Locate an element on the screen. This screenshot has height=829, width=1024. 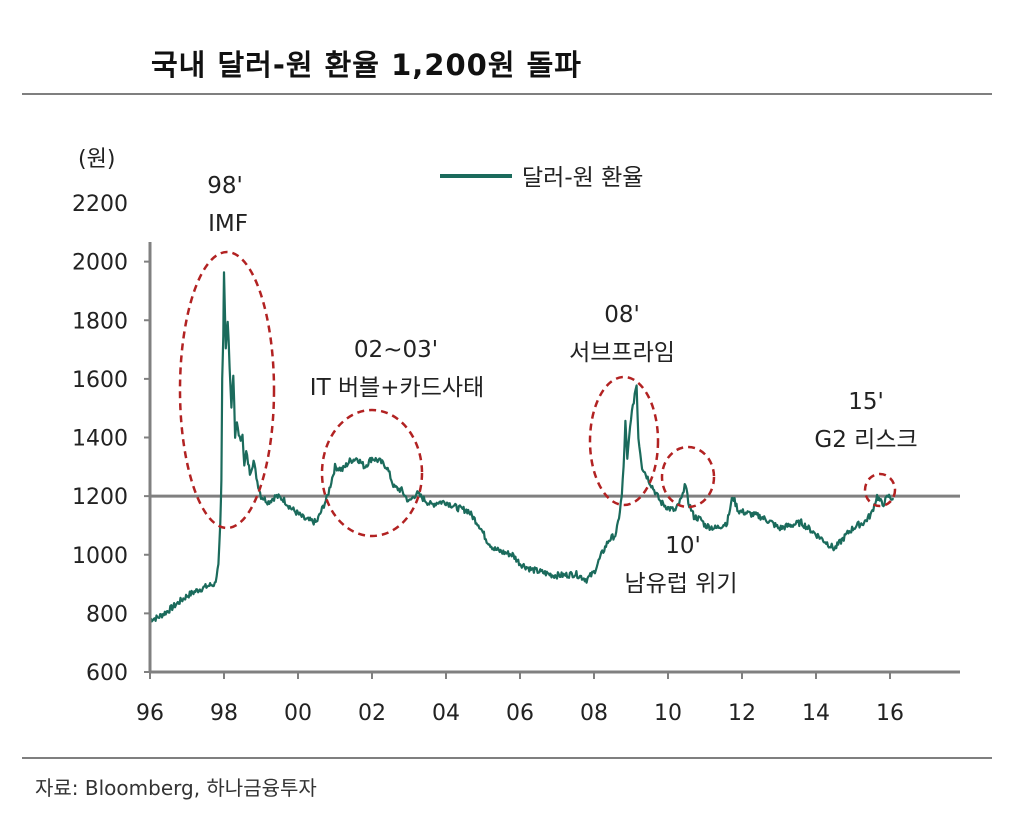
y-tick-label: 1200 is located at coordinates (100, 497).